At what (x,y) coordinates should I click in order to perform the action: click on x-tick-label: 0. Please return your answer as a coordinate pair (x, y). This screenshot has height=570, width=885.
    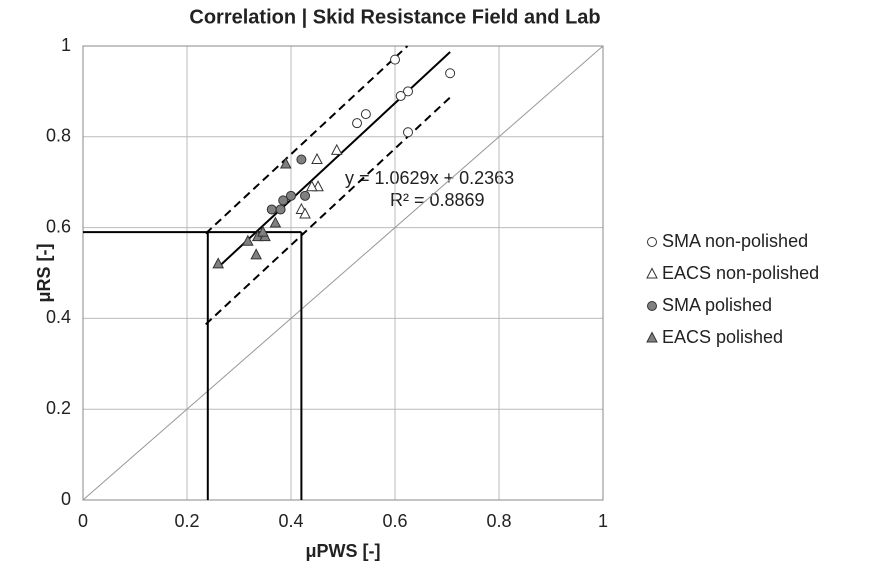
    Looking at the image, I should click on (83, 521).